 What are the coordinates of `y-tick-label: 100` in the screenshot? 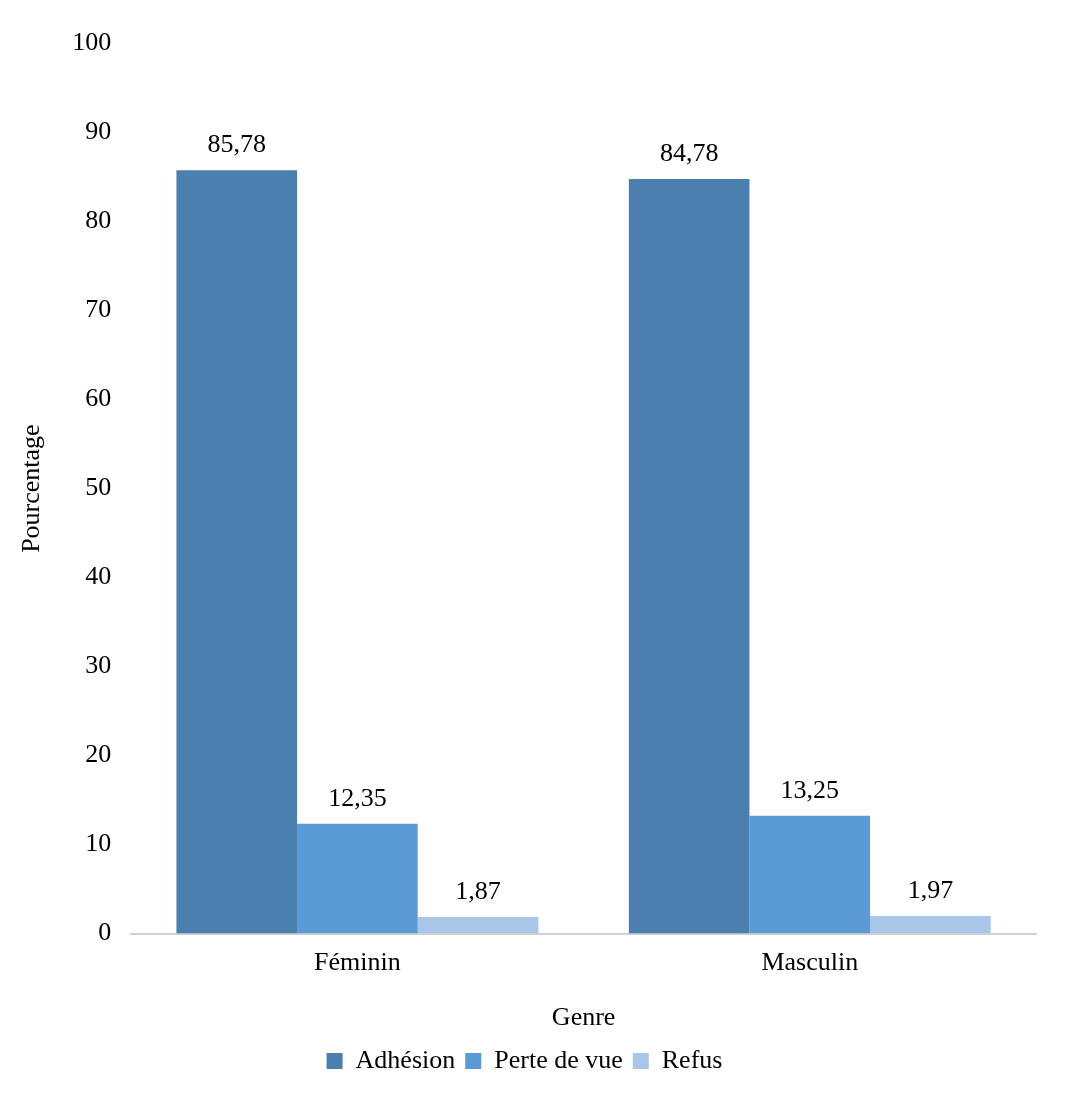 It's located at (92, 42).